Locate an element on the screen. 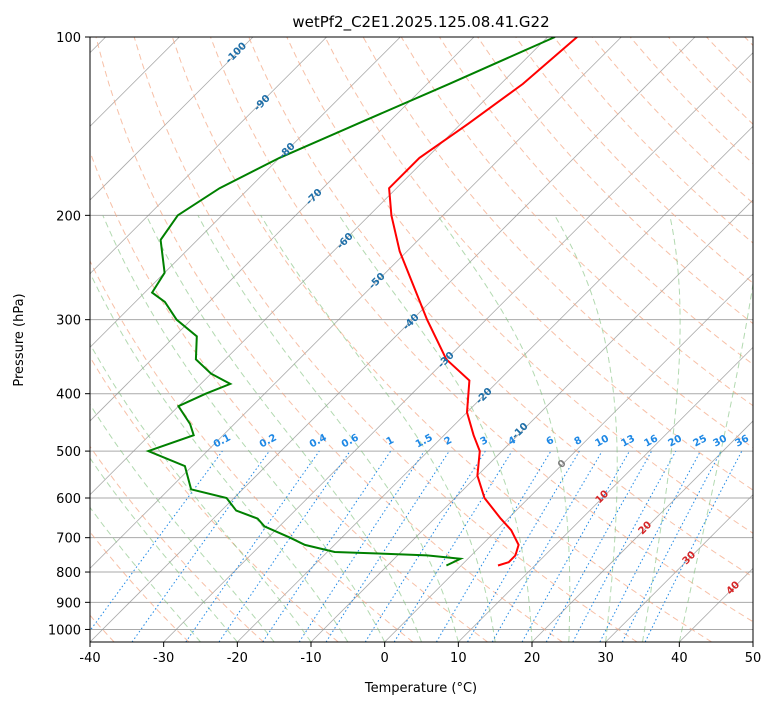 This screenshot has width=775, height=708. dry-adiabat-label: -40 is located at coordinates (411, 322).